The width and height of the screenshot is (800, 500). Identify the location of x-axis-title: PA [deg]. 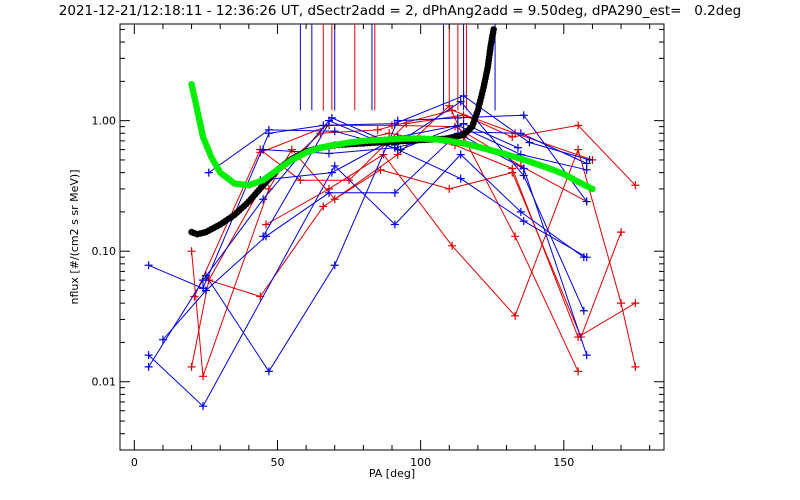
(392, 473).